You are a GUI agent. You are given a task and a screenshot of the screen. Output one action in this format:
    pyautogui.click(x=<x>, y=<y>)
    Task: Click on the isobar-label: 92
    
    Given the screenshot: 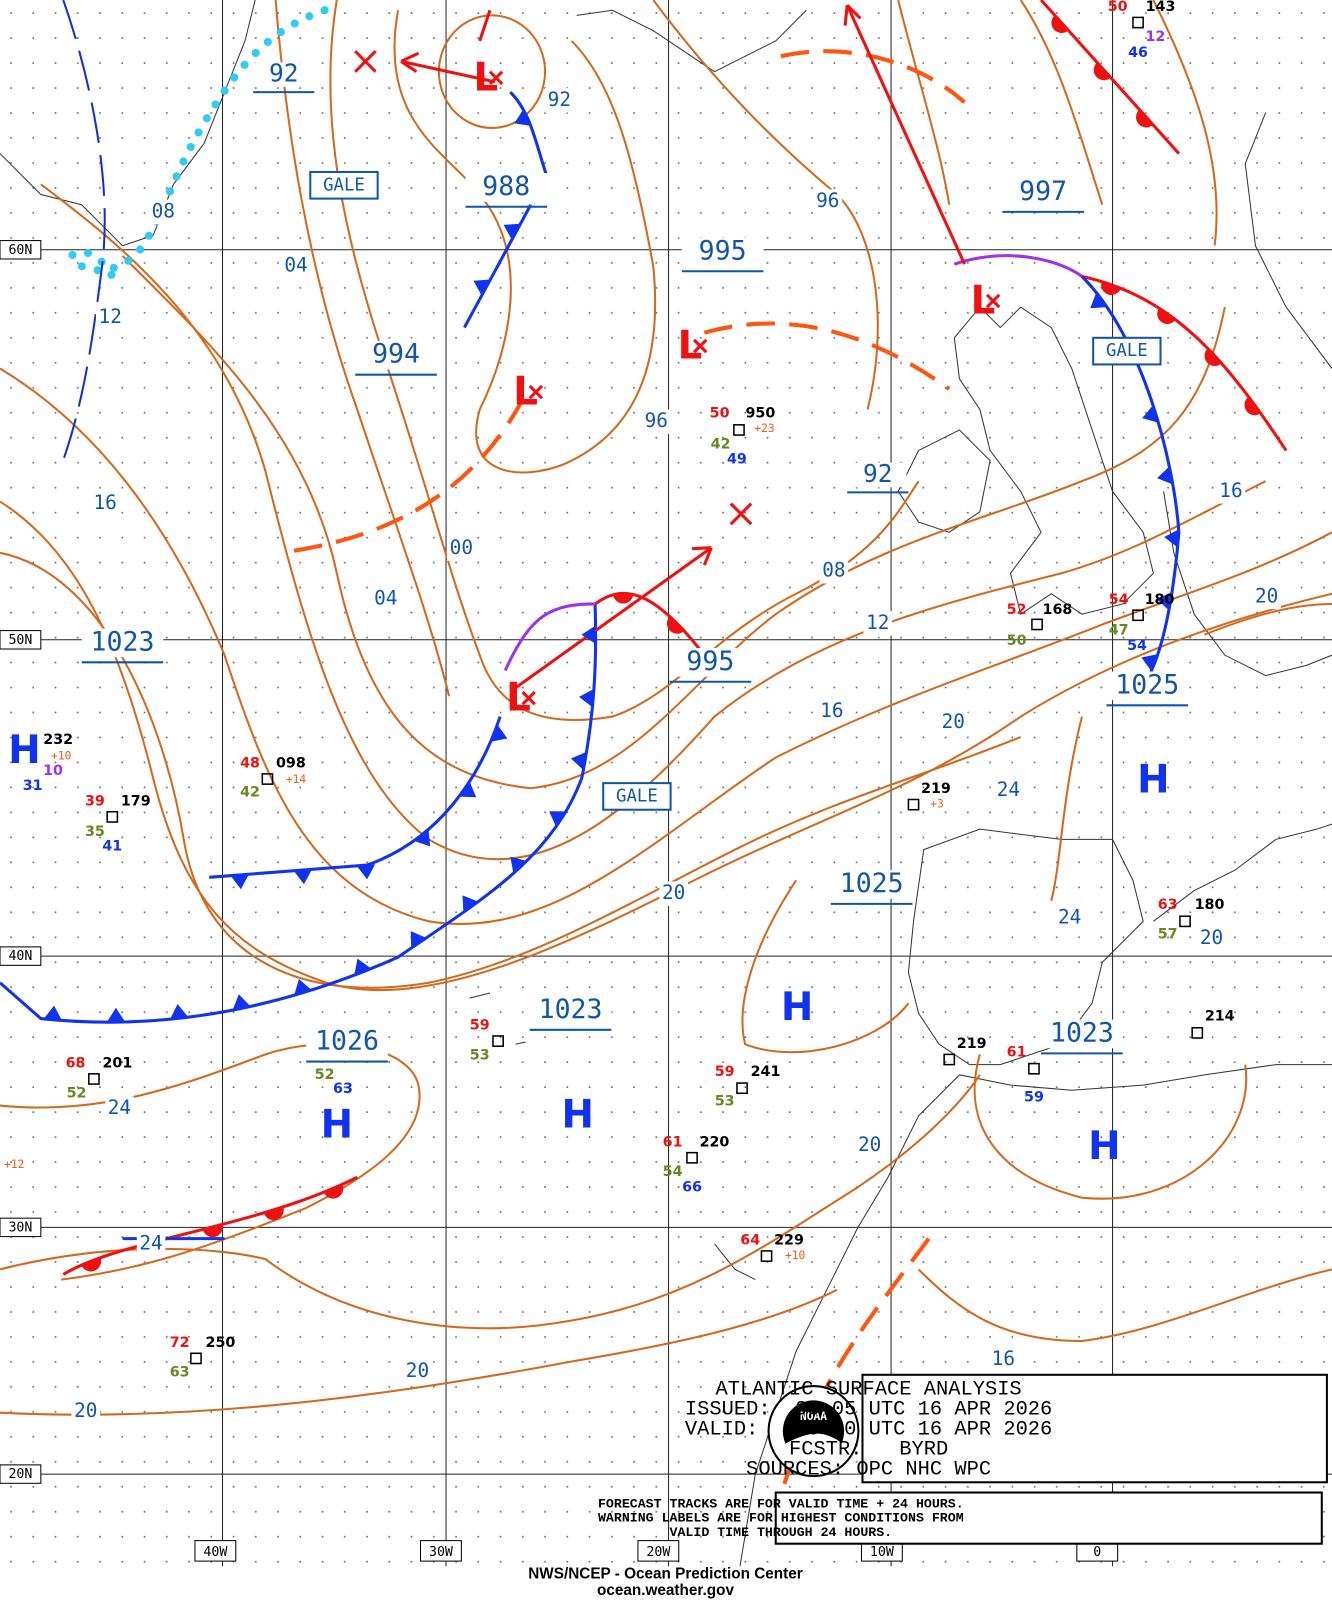 What is the action you would take?
    pyautogui.click(x=877, y=473)
    